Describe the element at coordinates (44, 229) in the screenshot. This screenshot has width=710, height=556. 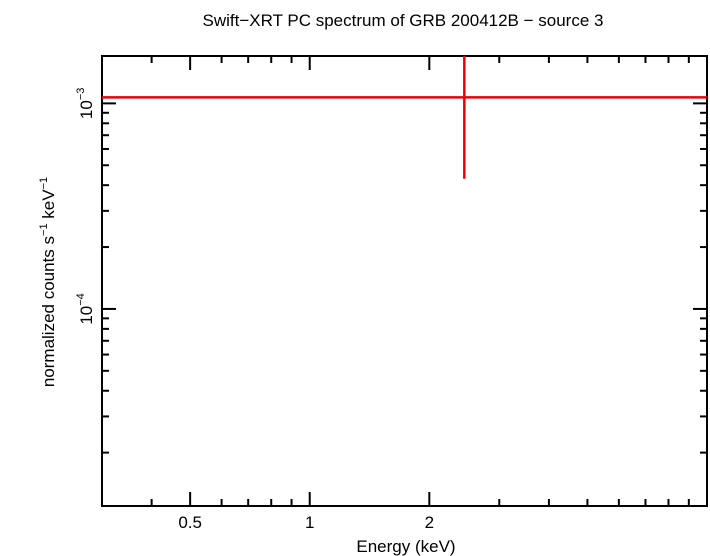
I see `y-axis-label-exp1: −1` at that location.